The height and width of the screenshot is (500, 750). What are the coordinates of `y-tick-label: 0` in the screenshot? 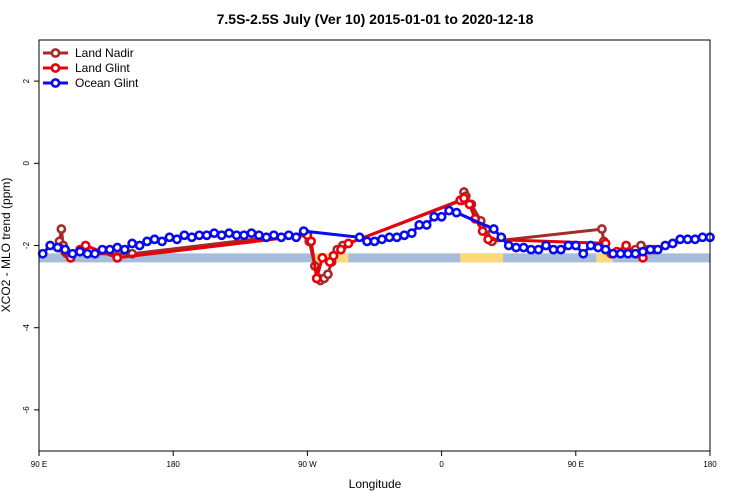 It's located at (26, 163).